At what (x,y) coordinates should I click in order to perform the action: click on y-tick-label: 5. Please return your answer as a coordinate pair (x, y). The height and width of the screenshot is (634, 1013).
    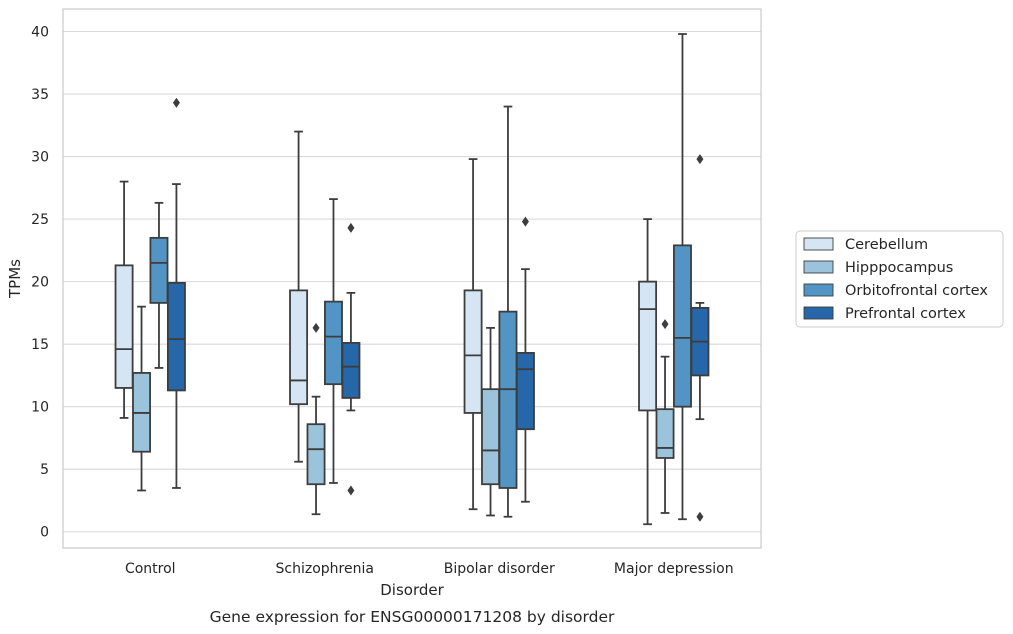
    Looking at the image, I should click on (44, 470).